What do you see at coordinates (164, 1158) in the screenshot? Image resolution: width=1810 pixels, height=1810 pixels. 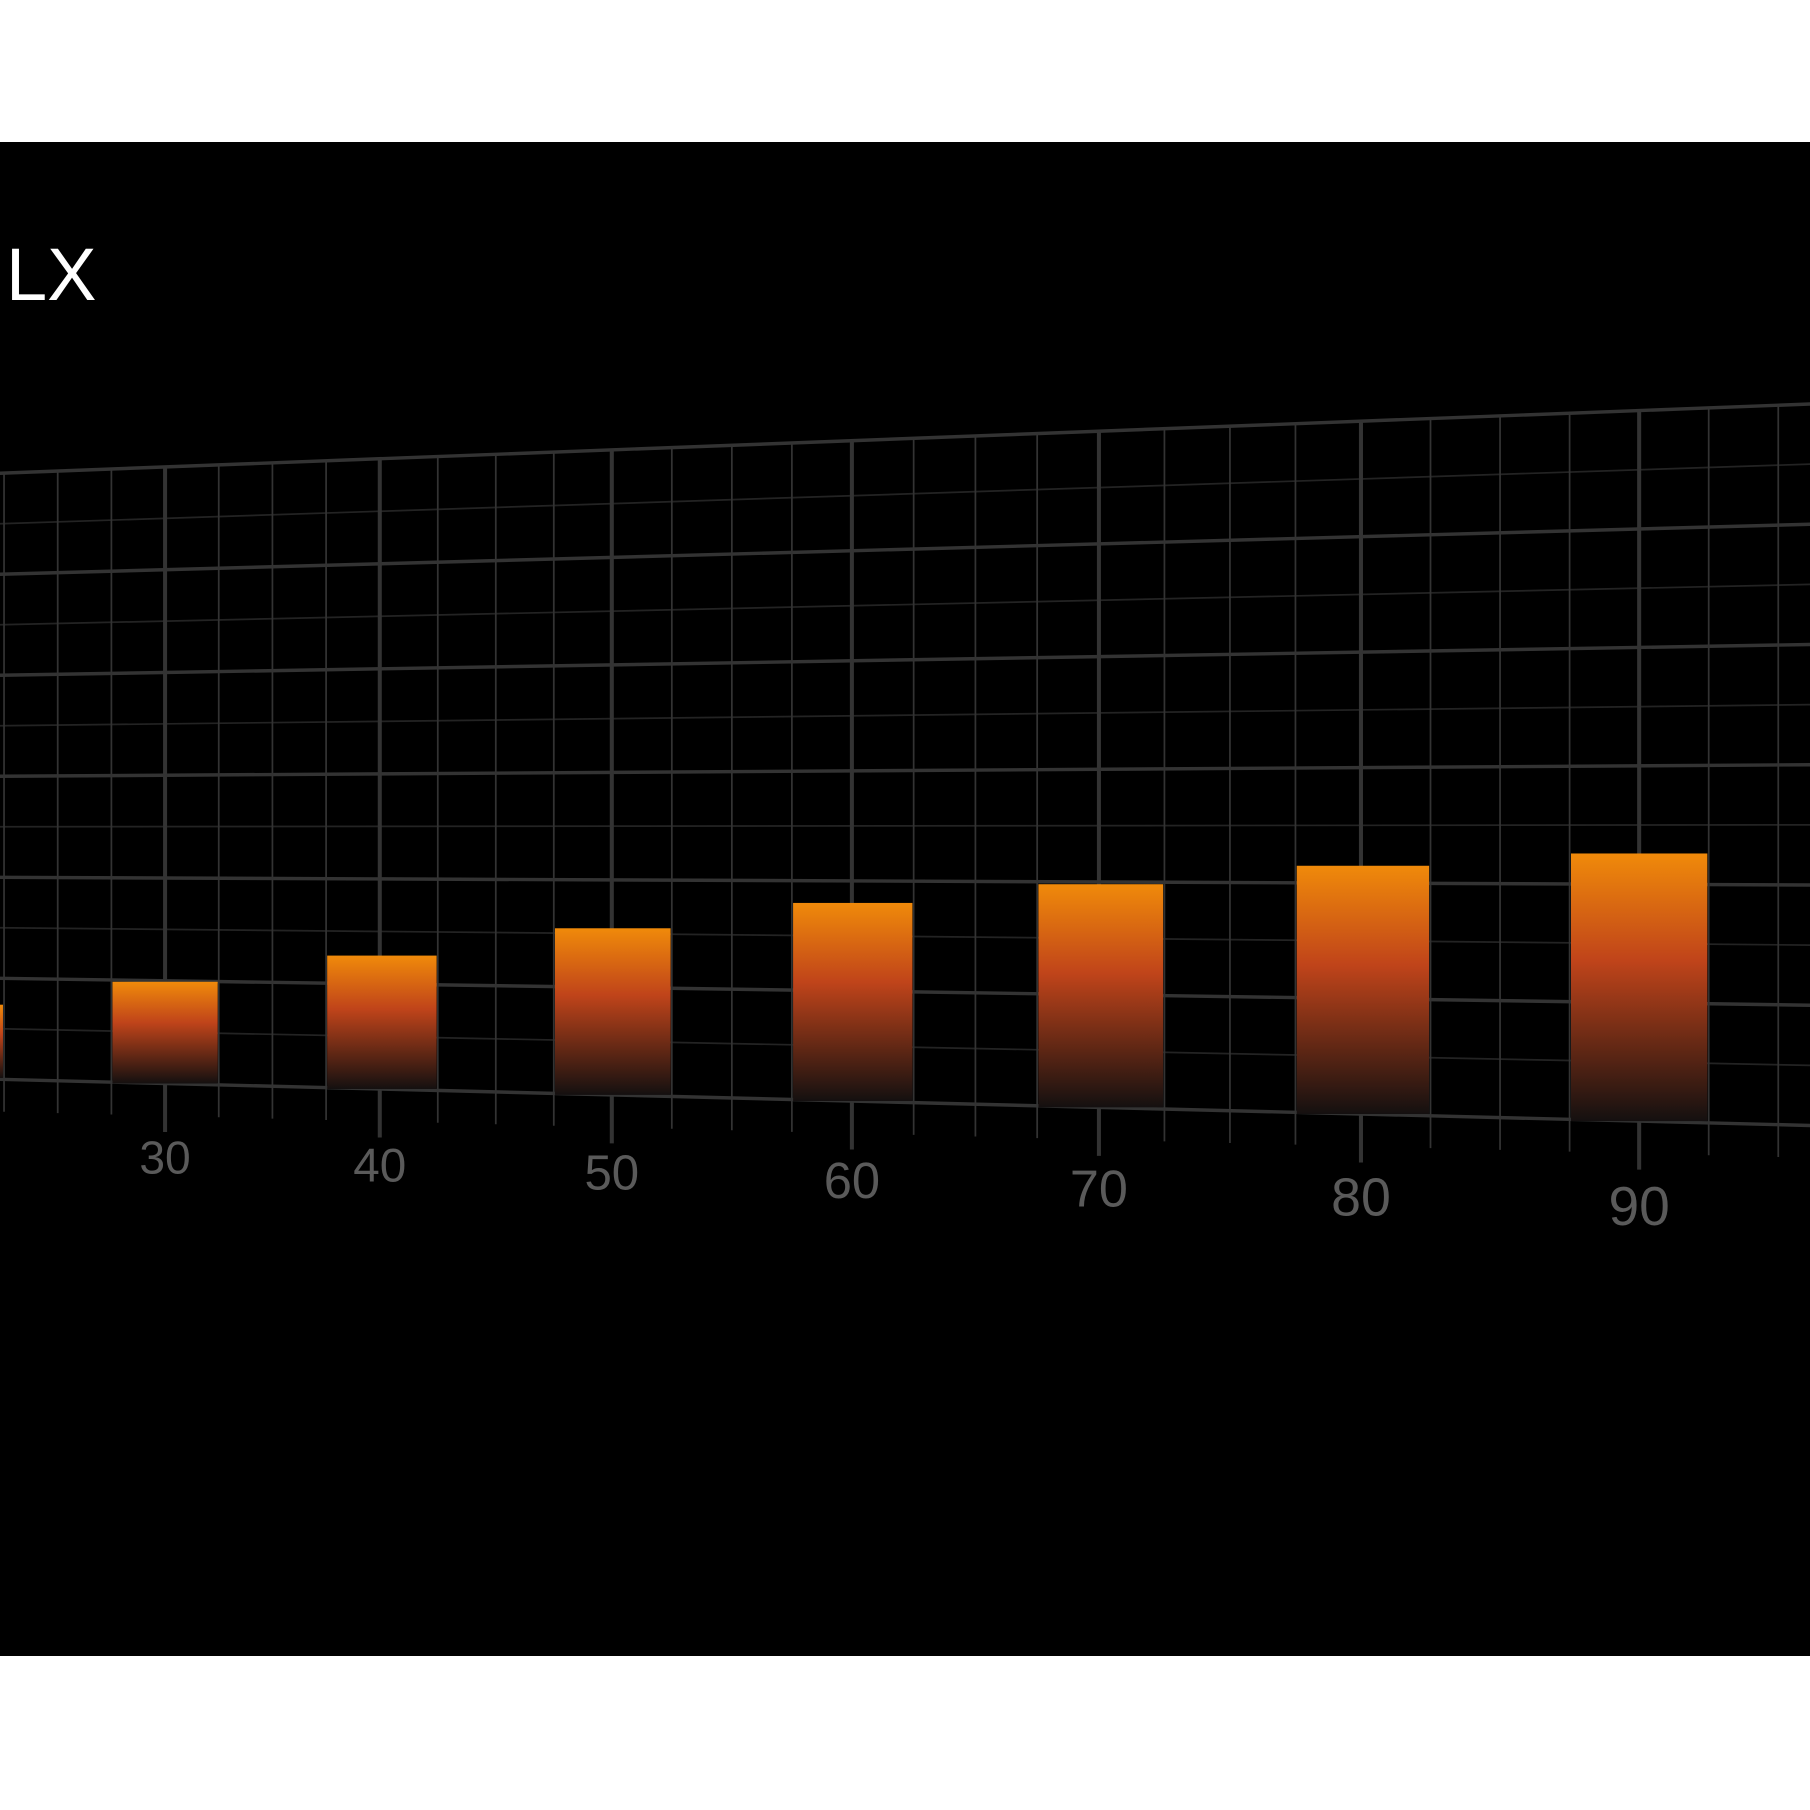 I see `x-tick-label: 30` at bounding box center [164, 1158].